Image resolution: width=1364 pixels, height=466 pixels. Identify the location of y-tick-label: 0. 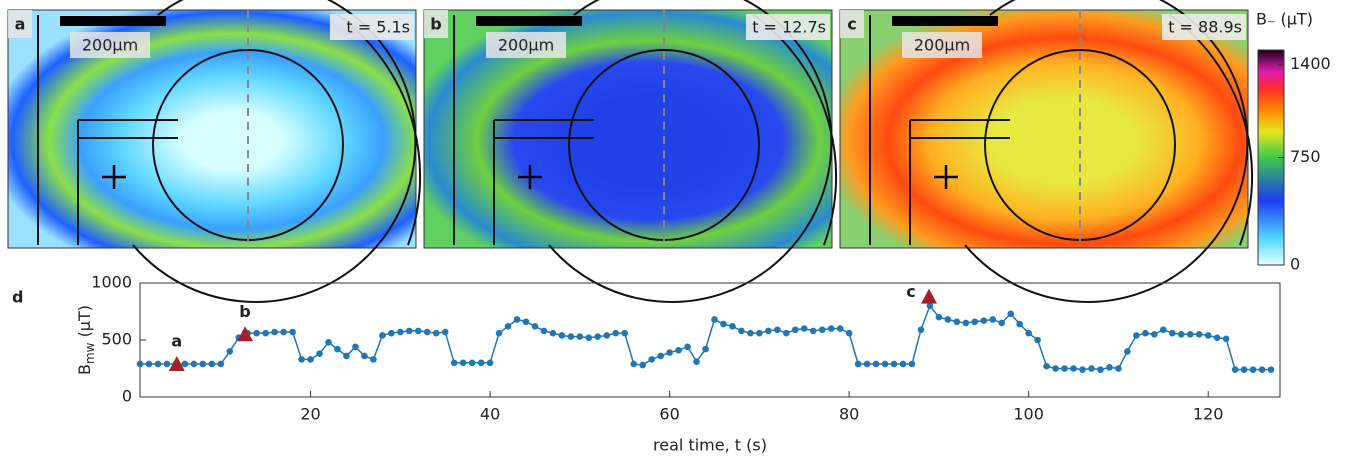
(127, 396).